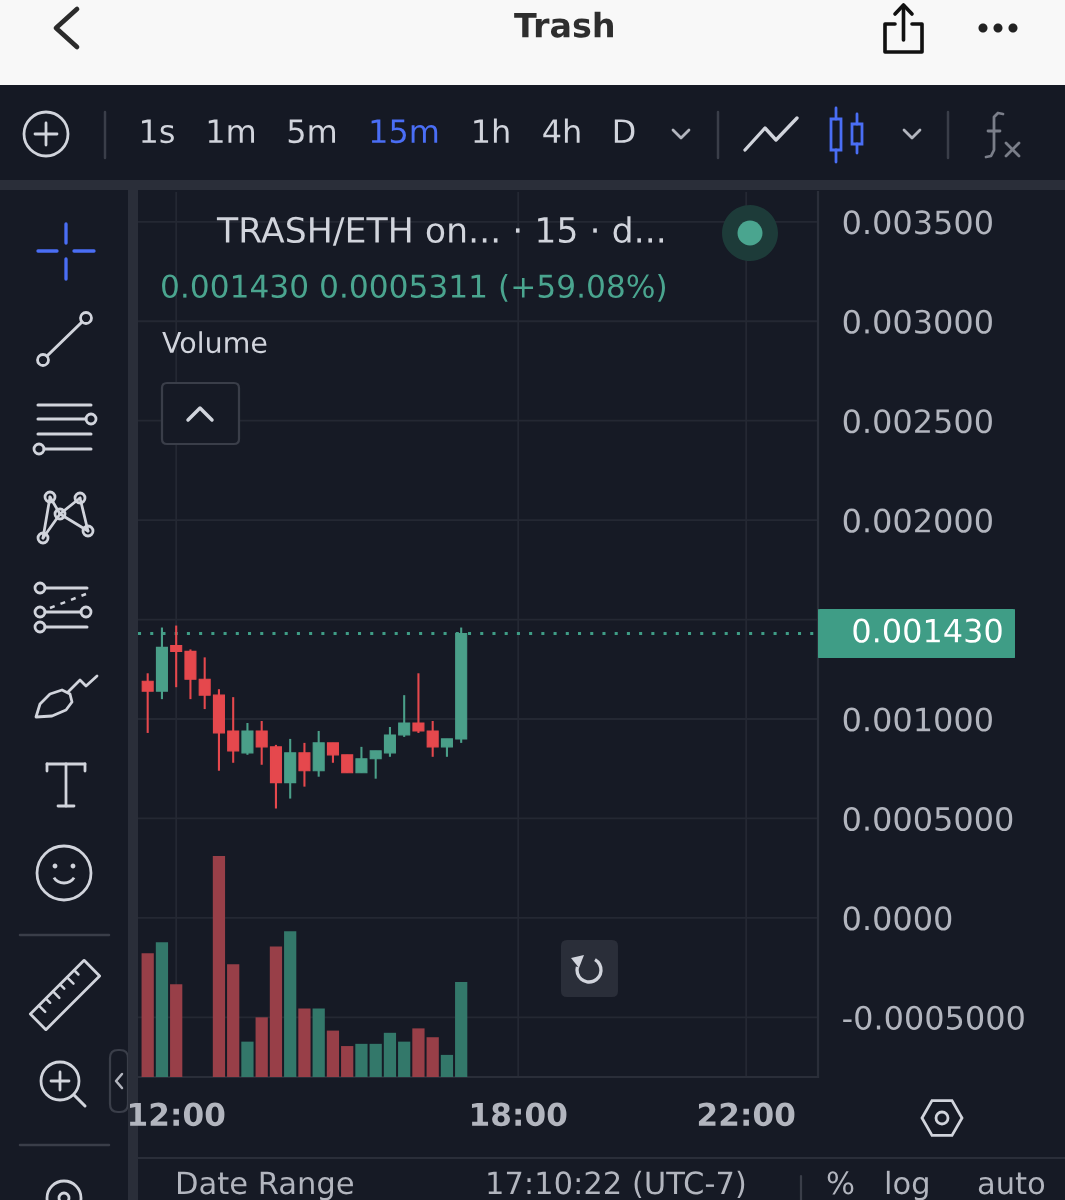  What do you see at coordinates (177, 1114) in the screenshot?
I see `x-tick-label: 12:00` at bounding box center [177, 1114].